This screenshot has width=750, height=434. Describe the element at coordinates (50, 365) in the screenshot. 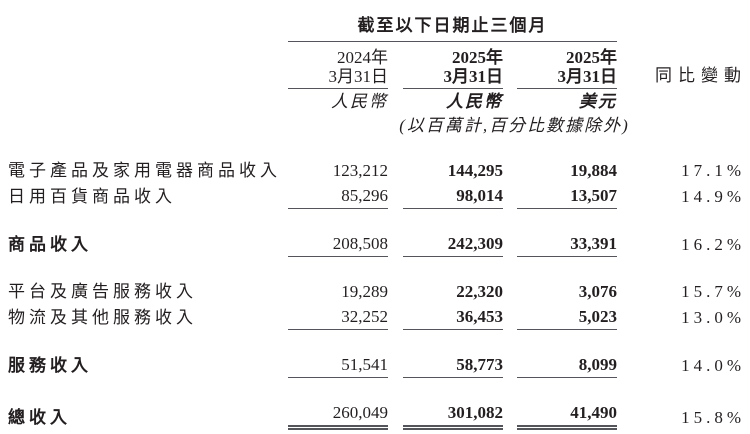

I see `row-label: 服務收入` at that location.